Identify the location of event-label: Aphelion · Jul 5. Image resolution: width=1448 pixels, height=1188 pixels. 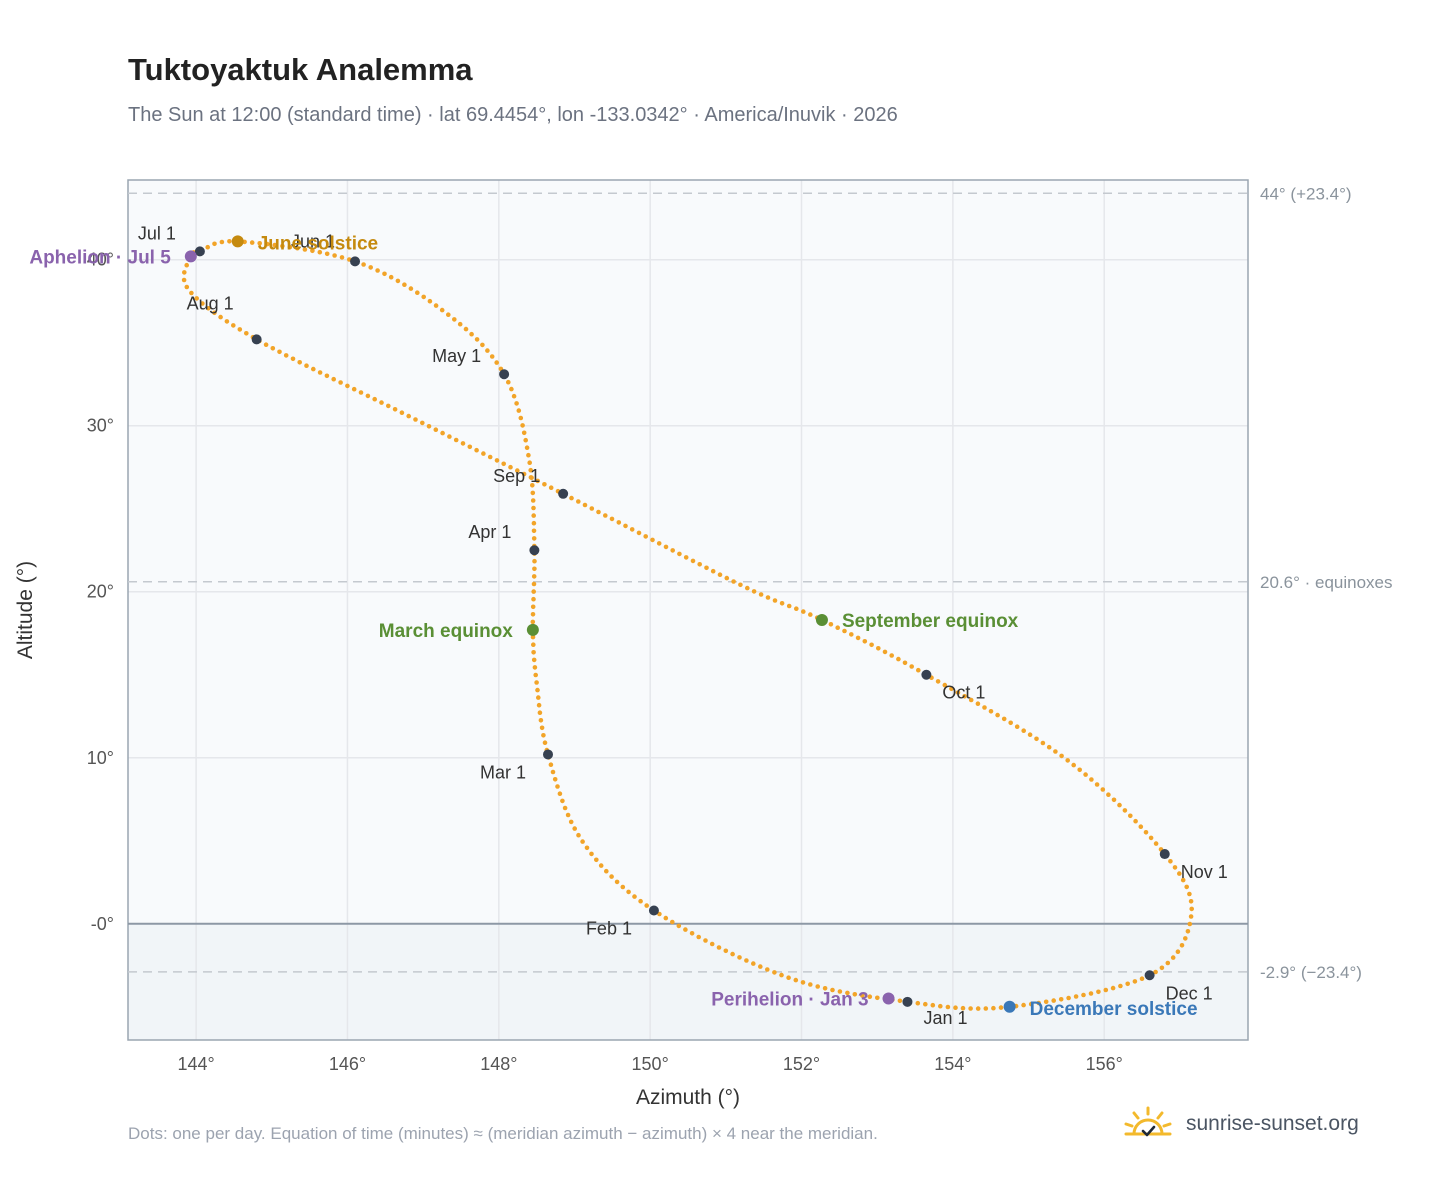
(100, 257).